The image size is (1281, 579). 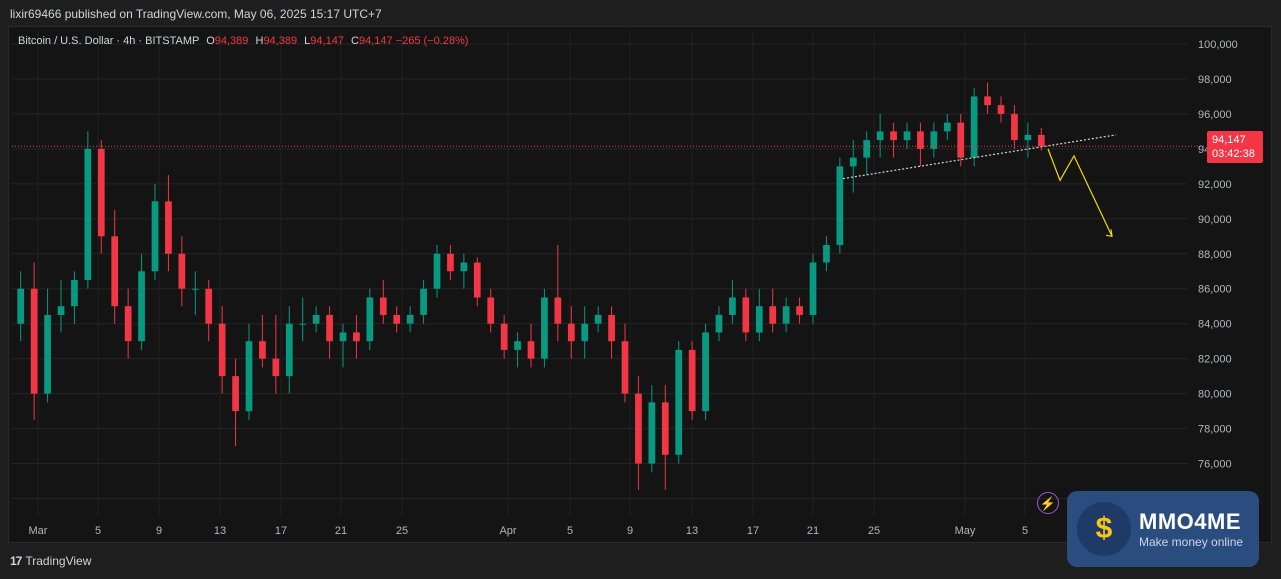 What do you see at coordinates (355, 41) in the screenshot?
I see `close-label: C` at bounding box center [355, 41].